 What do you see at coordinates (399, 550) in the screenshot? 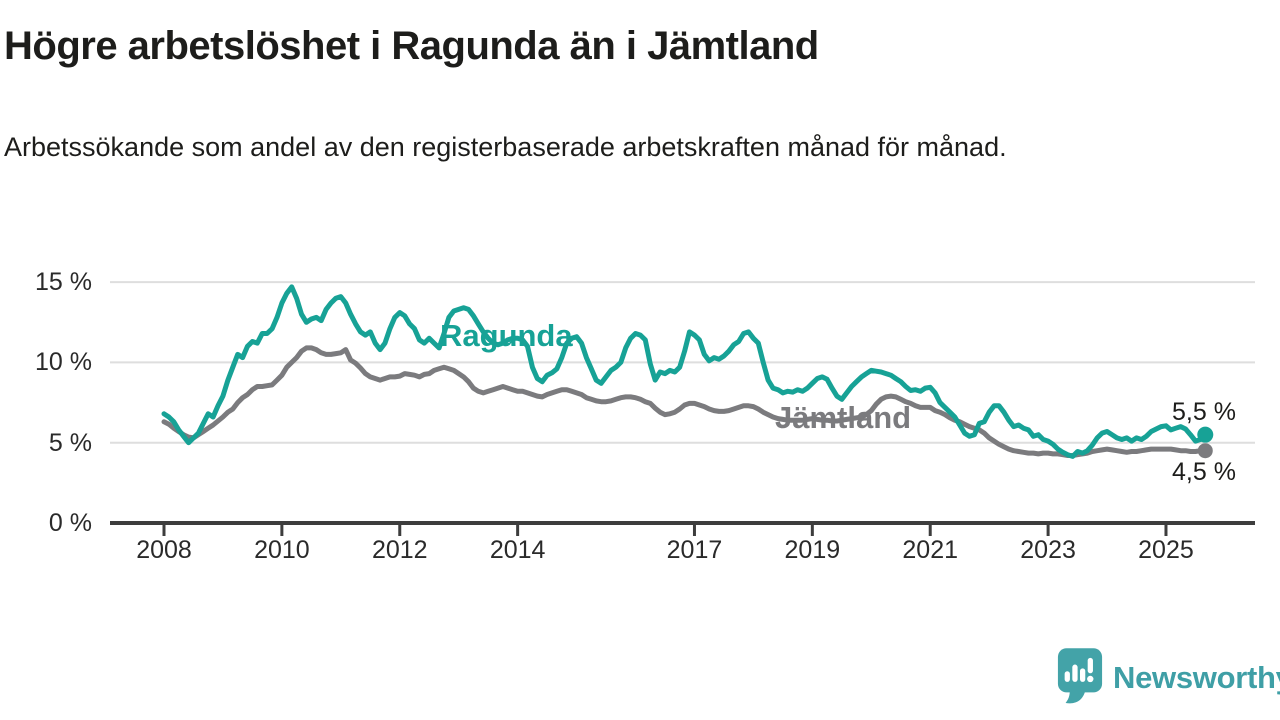
I see `x-tick-label: 2012` at bounding box center [399, 550].